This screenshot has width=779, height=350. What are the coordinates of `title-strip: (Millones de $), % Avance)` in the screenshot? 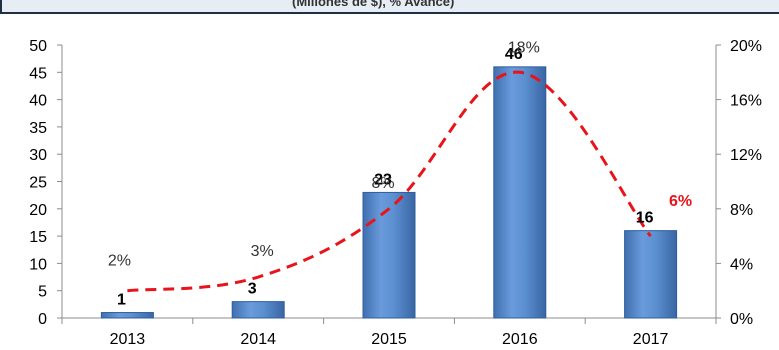 It's located at (389, 7).